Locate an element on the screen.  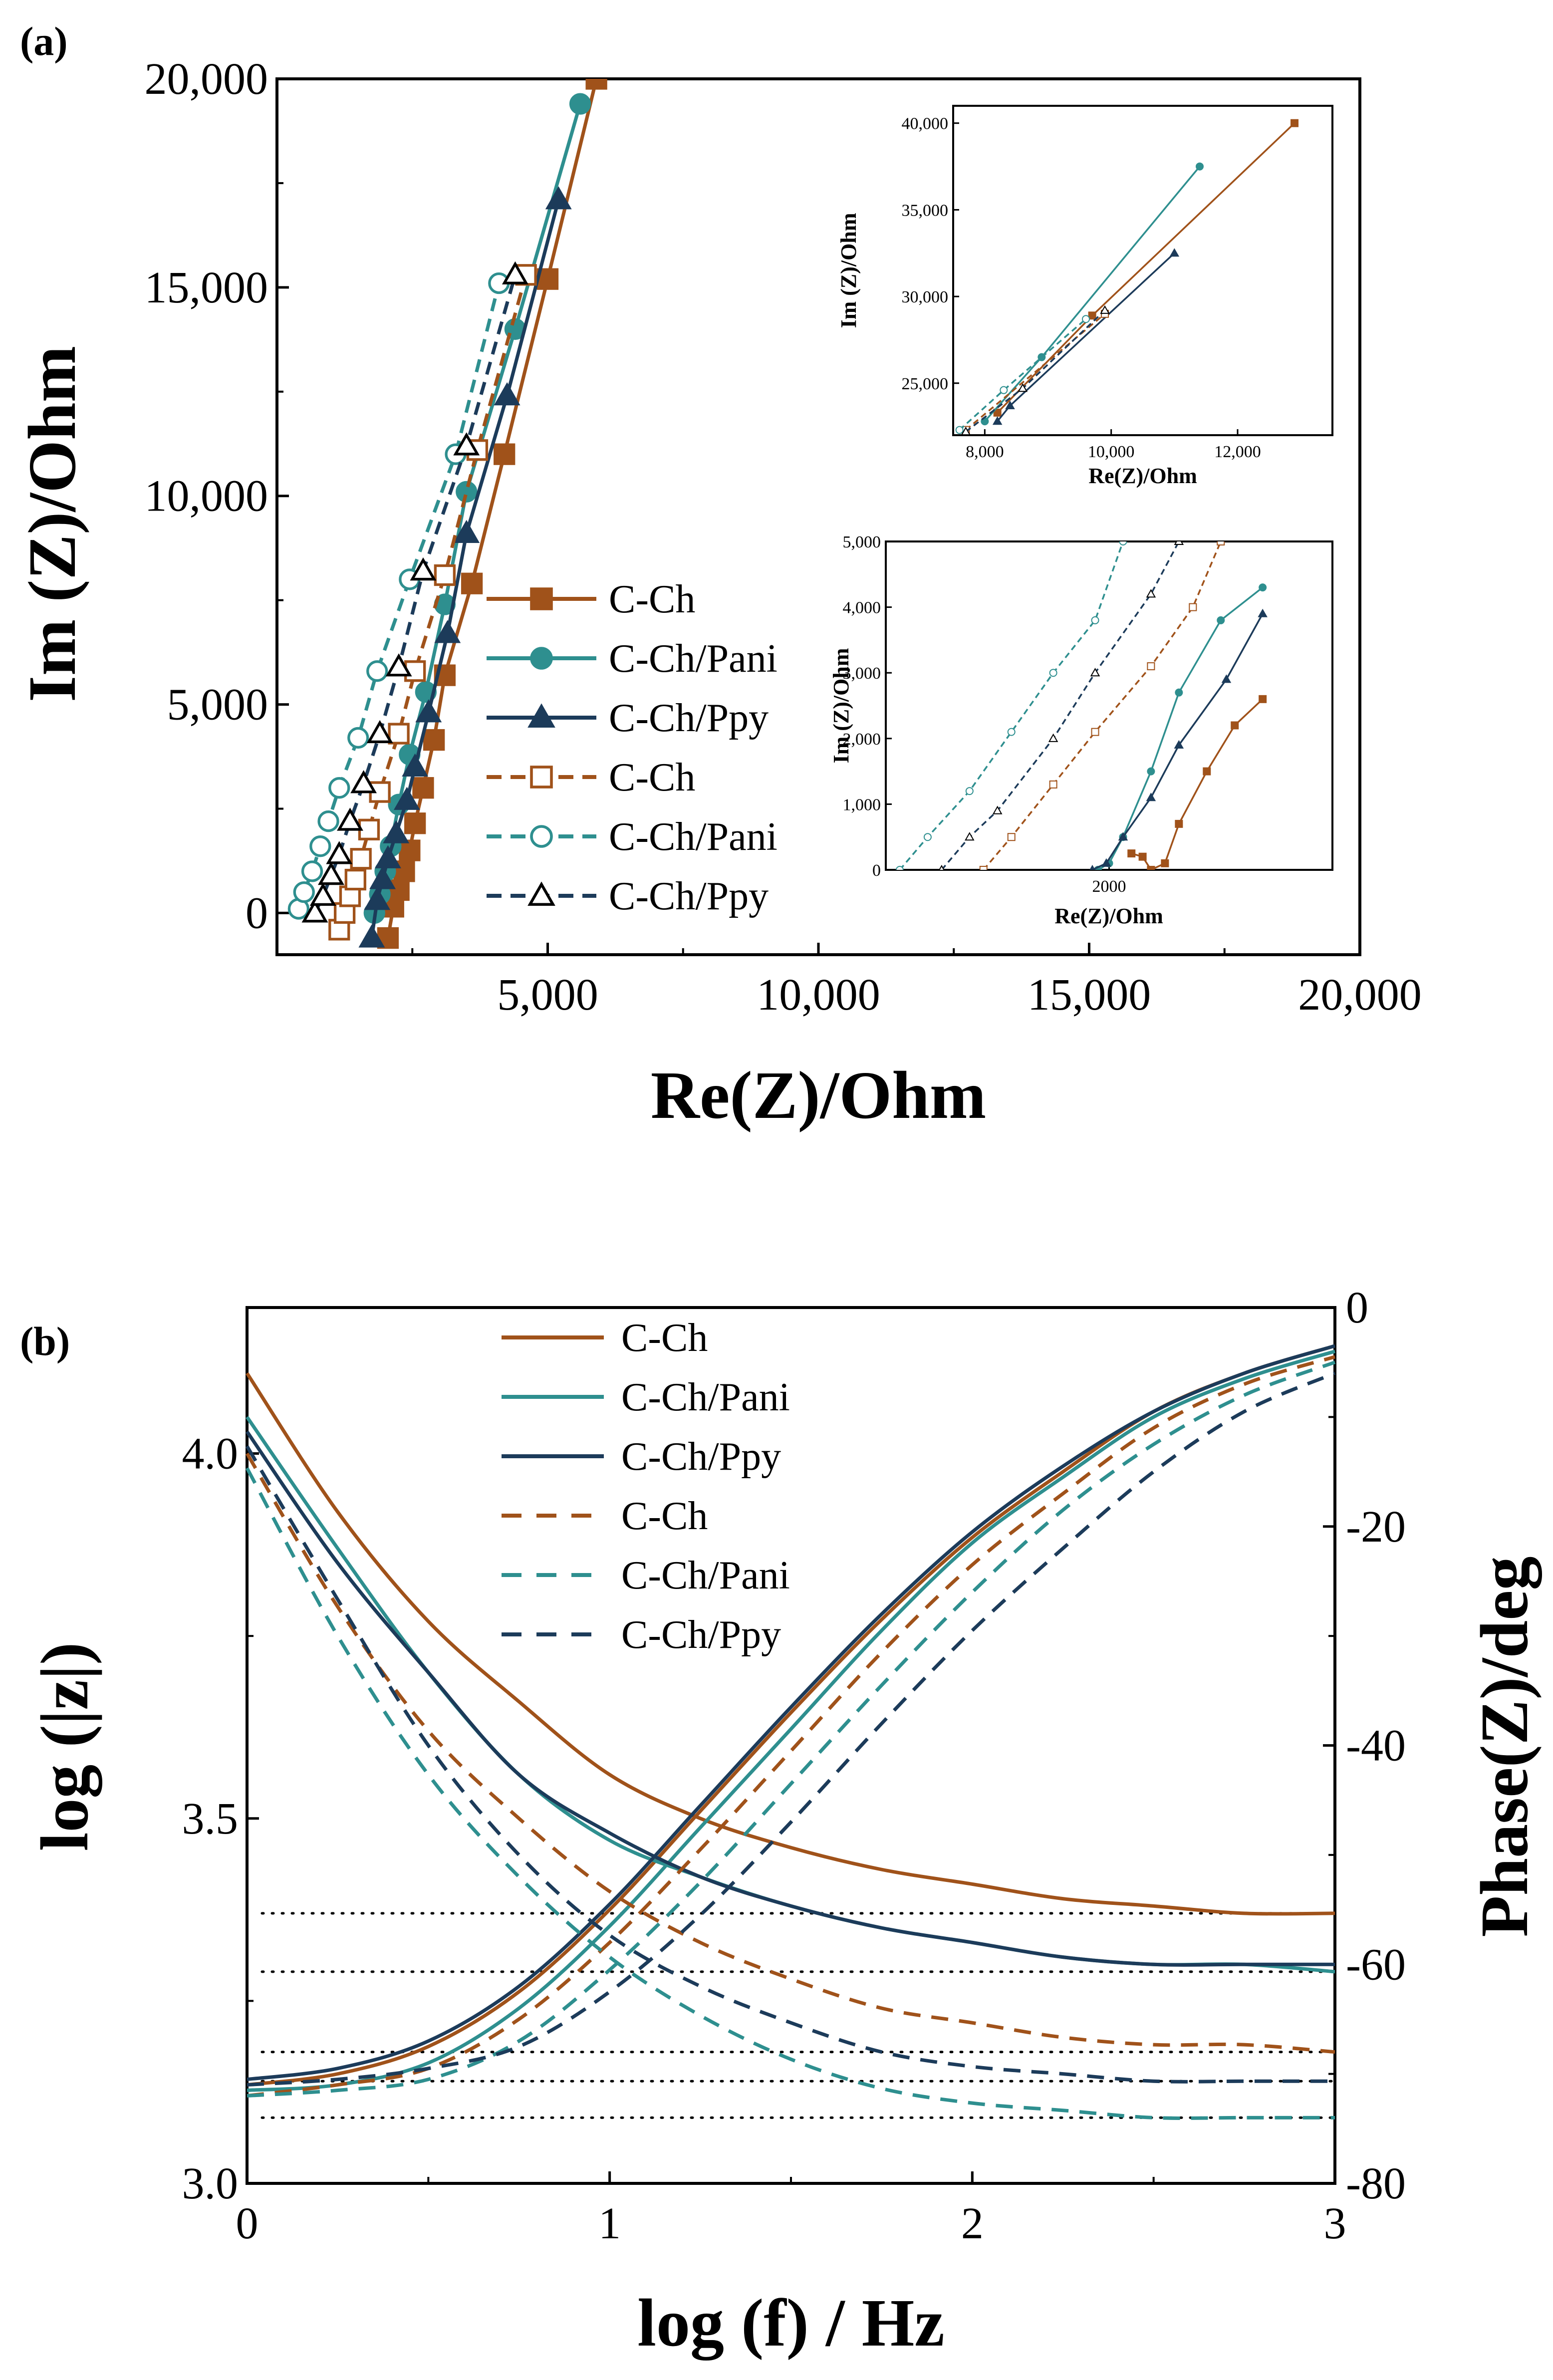
low-frequency-inset-y-tick-label: 5,000 is located at coordinates (862, 542).